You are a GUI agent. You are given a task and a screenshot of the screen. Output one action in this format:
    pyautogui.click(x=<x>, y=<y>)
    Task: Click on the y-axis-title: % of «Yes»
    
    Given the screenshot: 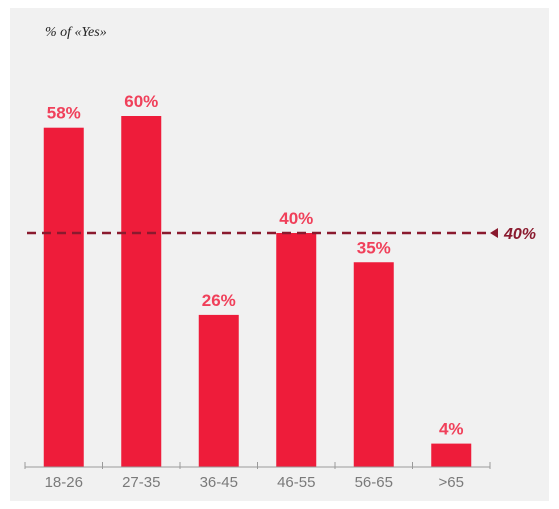 What is the action you would take?
    pyautogui.click(x=76, y=32)
    